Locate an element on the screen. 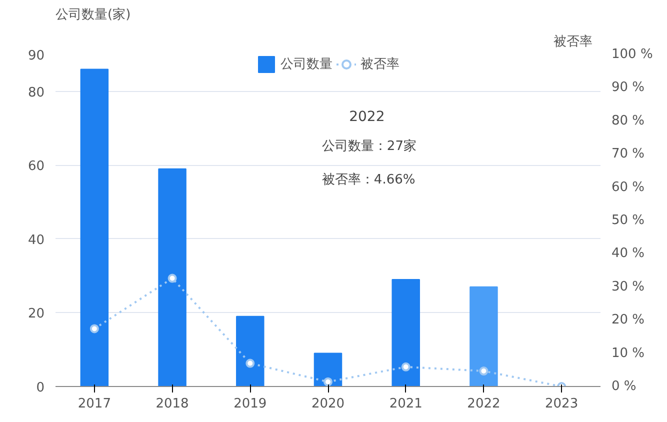 This screenshot has width=667, height=422. y-tick-label: 0 is located at coordinates (40, 388).